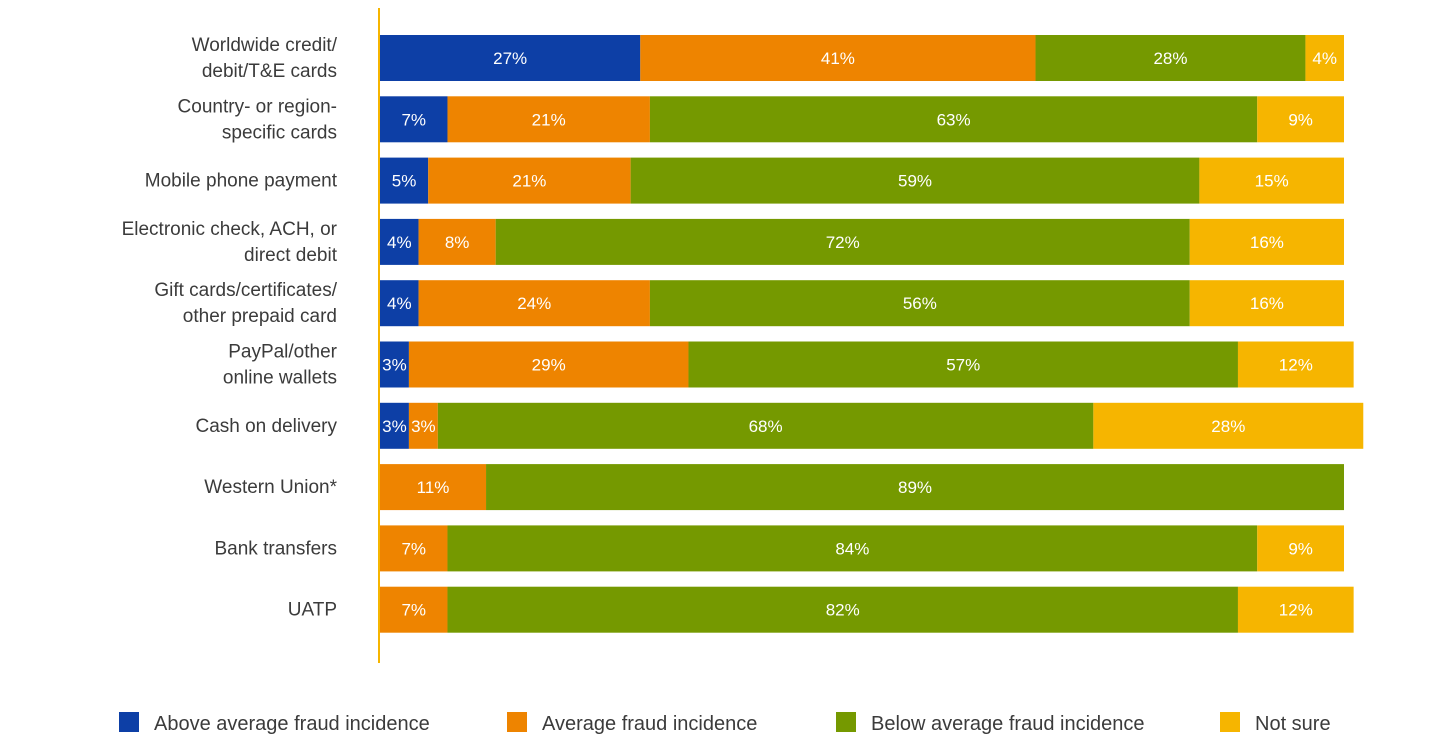 This screenshot has height=742, width=1440. I want to click on data-label: 63%, so click(954, 119).